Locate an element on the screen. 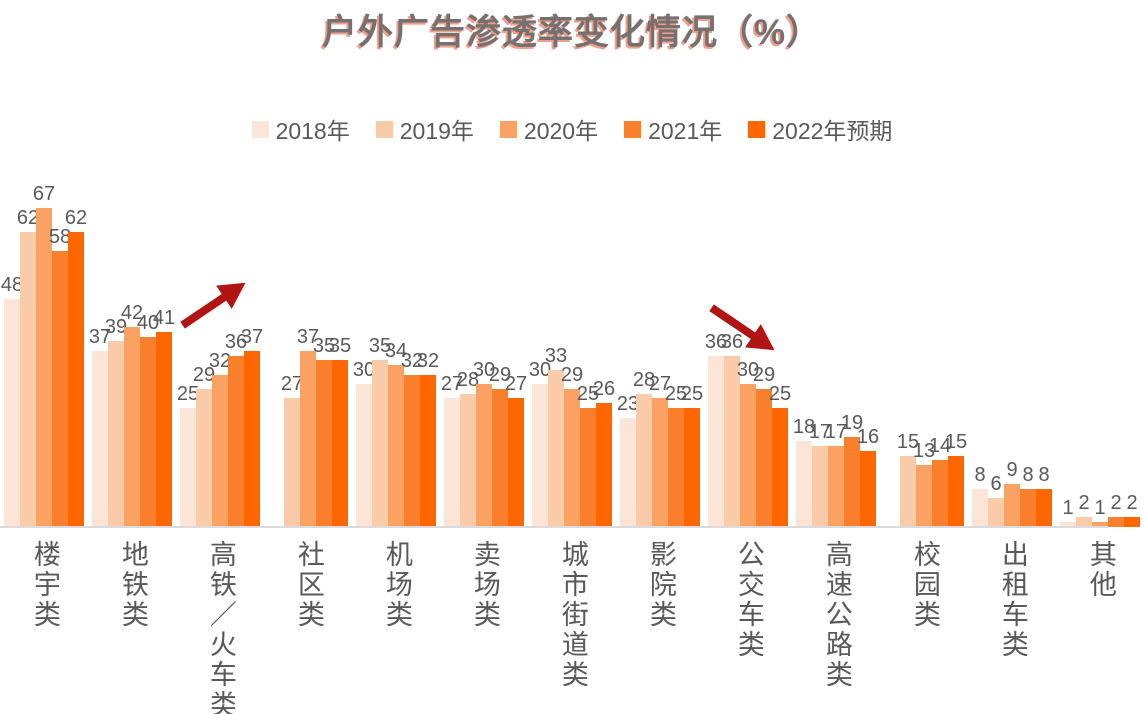 This screenshot has width=1144, height=714. value-label: 26 is located at coordinates (604, 389).